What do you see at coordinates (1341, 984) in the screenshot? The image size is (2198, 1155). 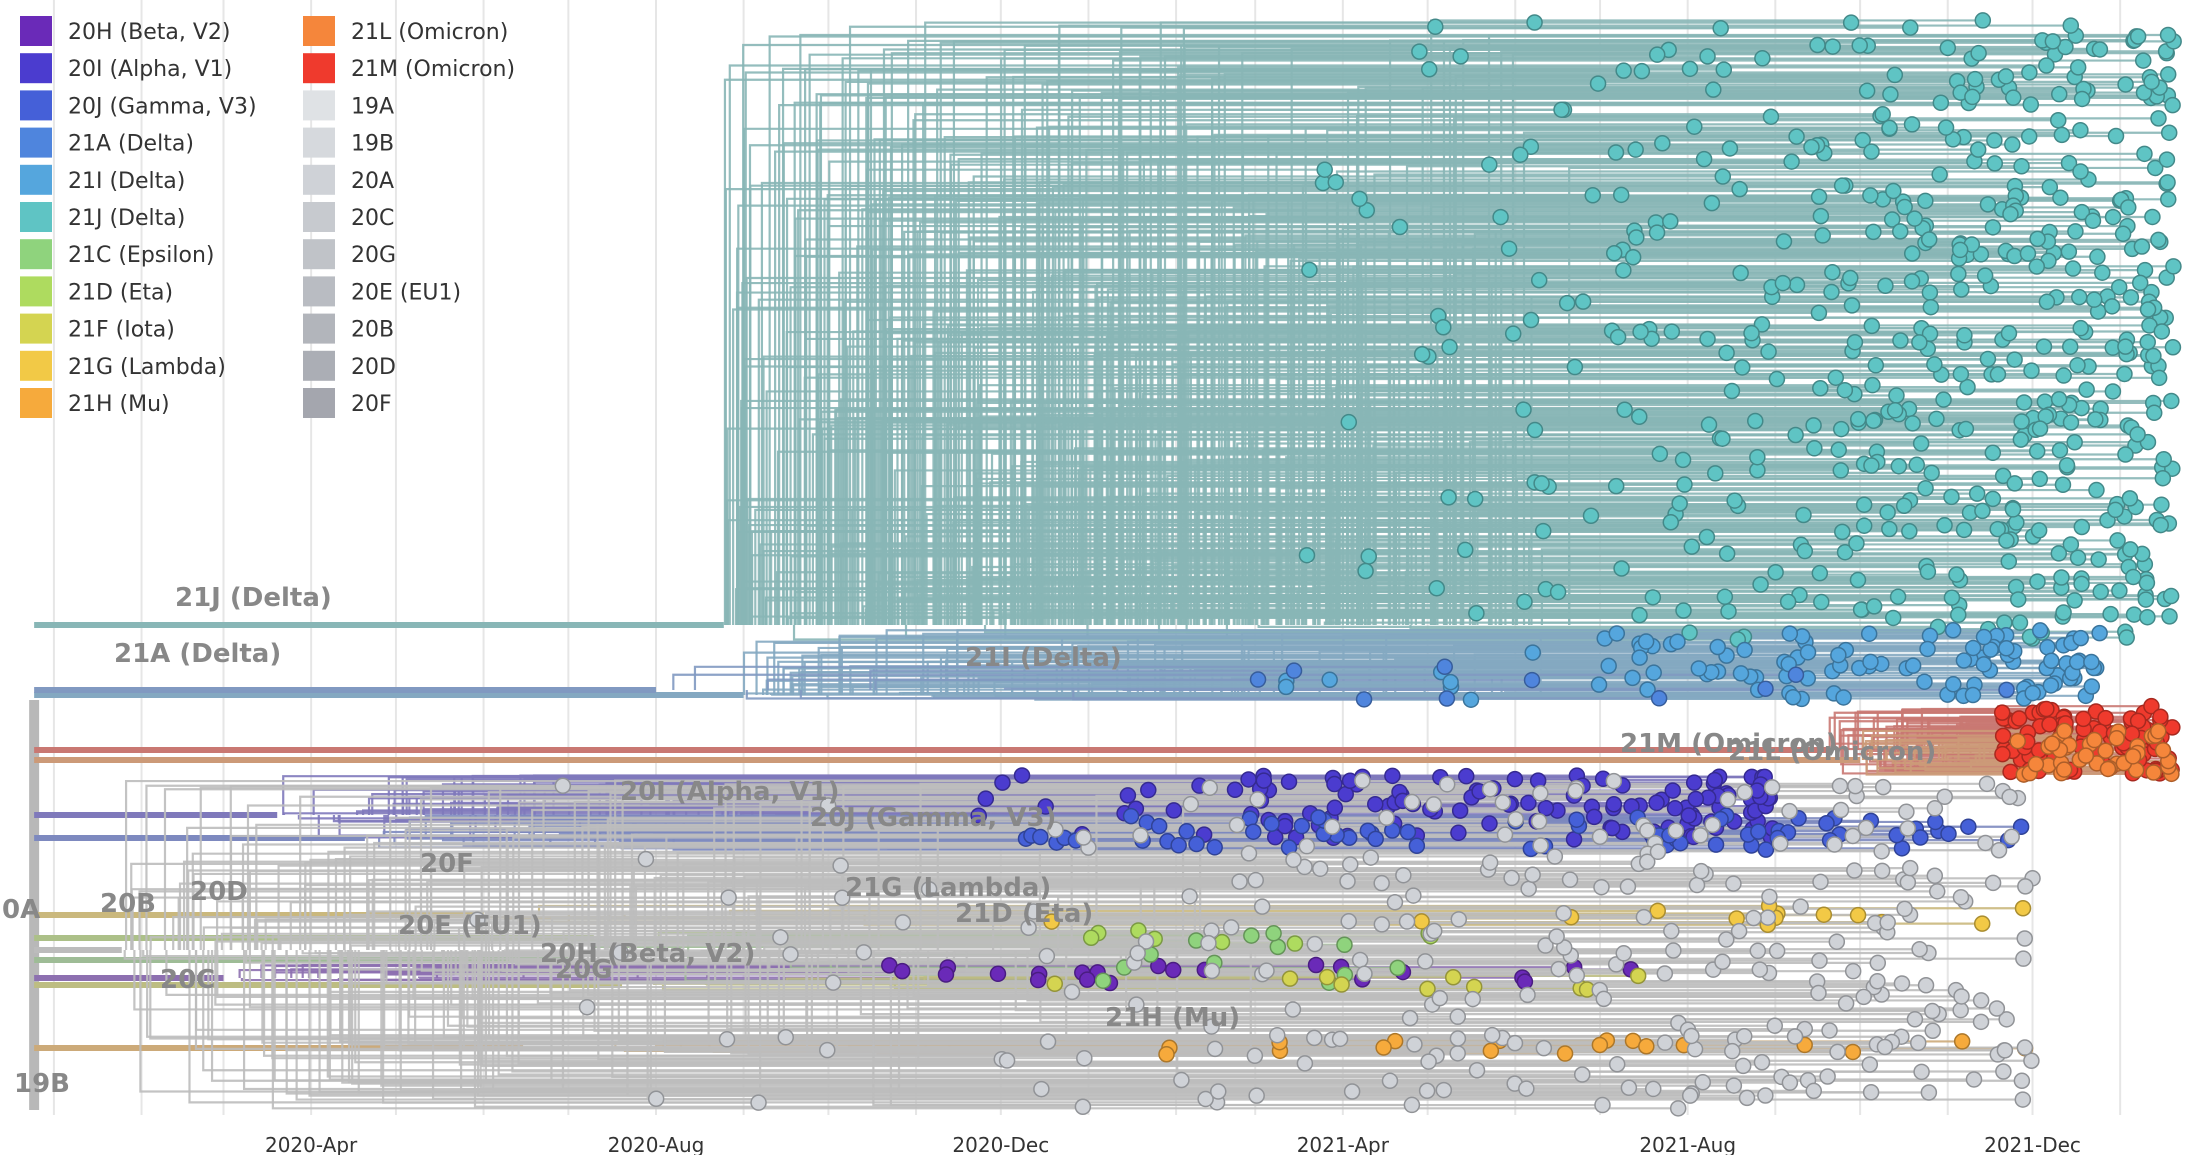 I see `tip-21f-iota` at bounding box center [1341, 984].